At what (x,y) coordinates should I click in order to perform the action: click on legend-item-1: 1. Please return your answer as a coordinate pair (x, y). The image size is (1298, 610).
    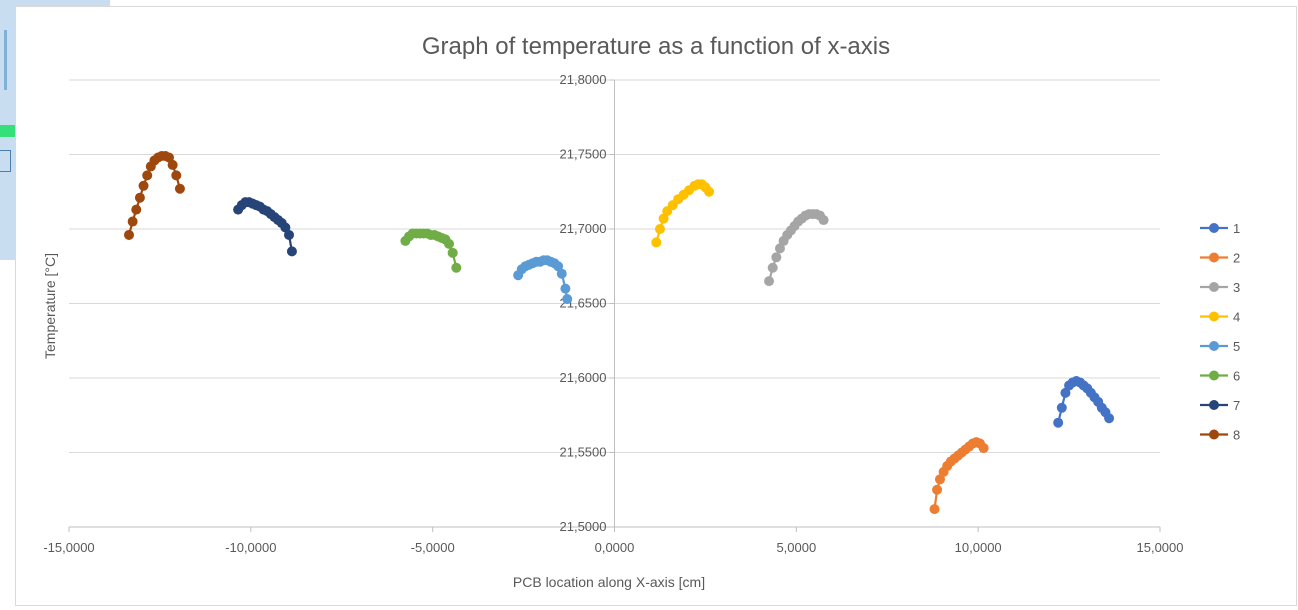
    Looking at the image, I should click on (1220, 228).